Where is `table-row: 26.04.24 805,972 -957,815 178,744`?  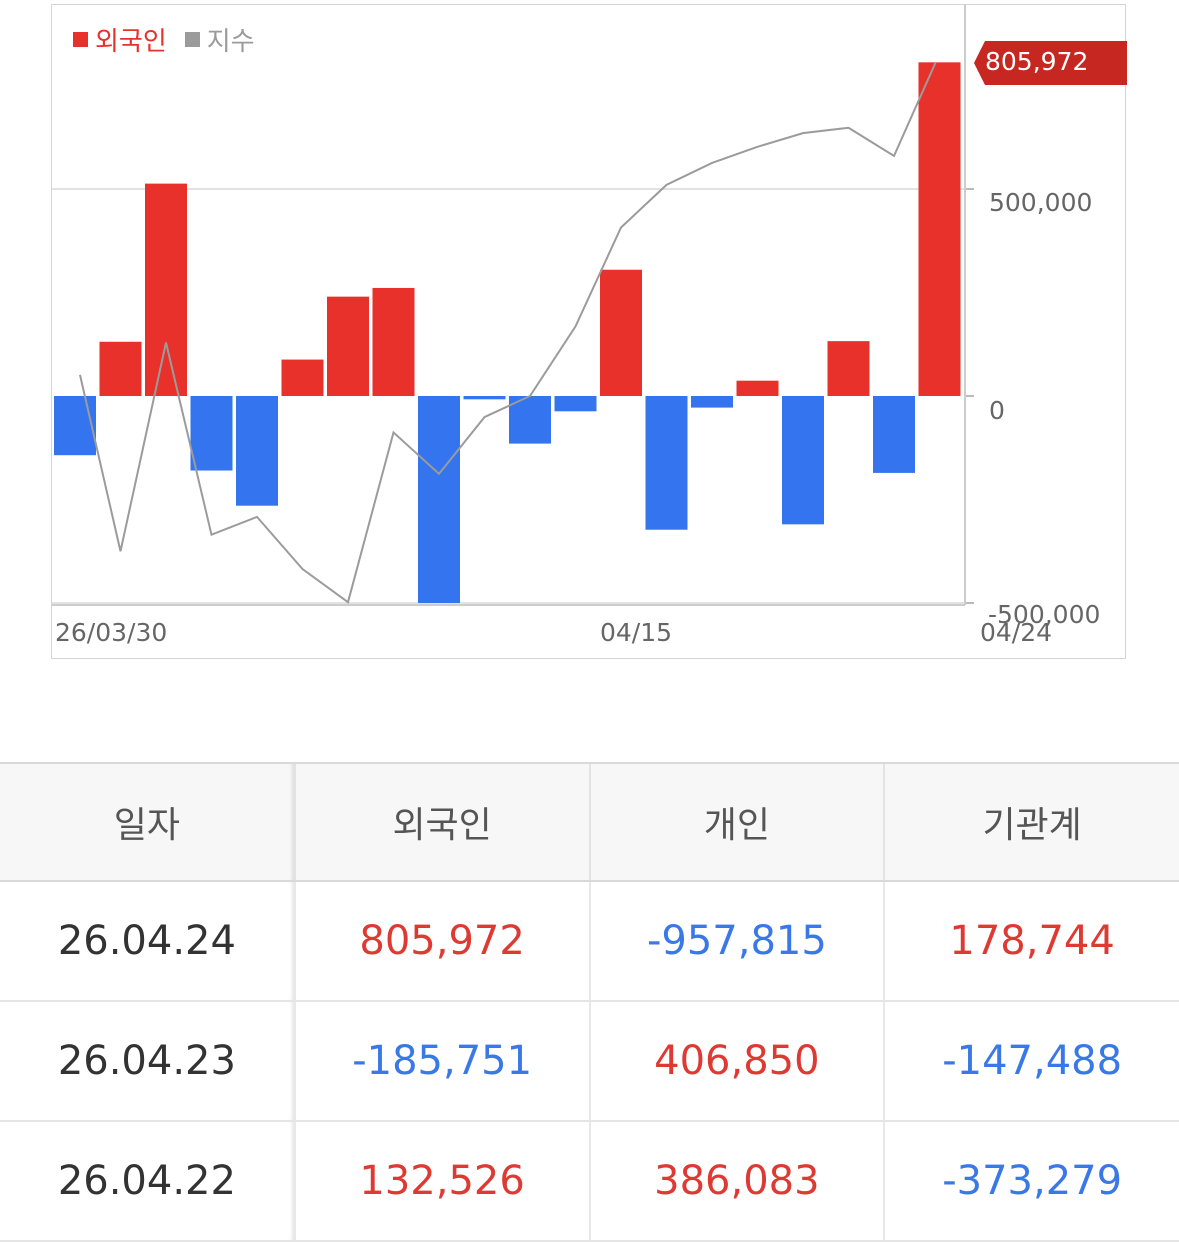
table-row: 26.04.24 805,972 -957,815 178,744 is located at coordinates (589, 941).